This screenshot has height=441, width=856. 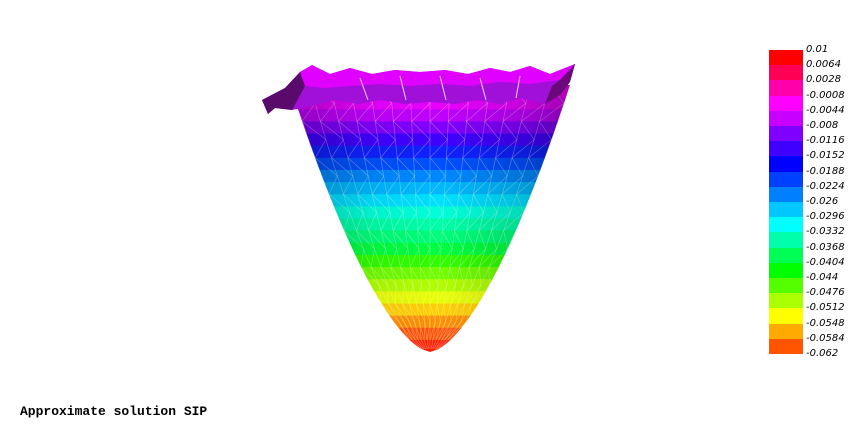 I want to click on legend-label: 0.0028, so click(x=823, y=80).